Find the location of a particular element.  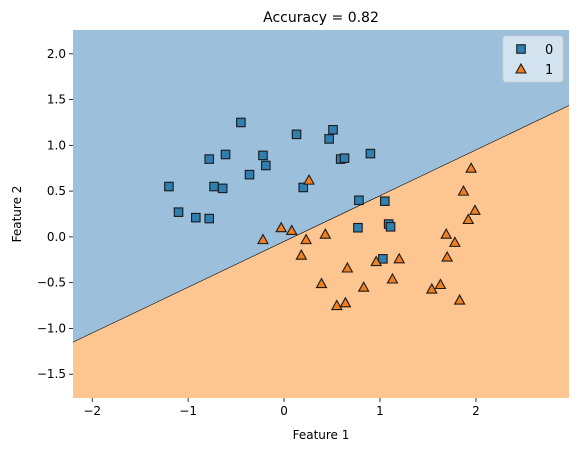

legend-box is located at coordinates (533, 59).